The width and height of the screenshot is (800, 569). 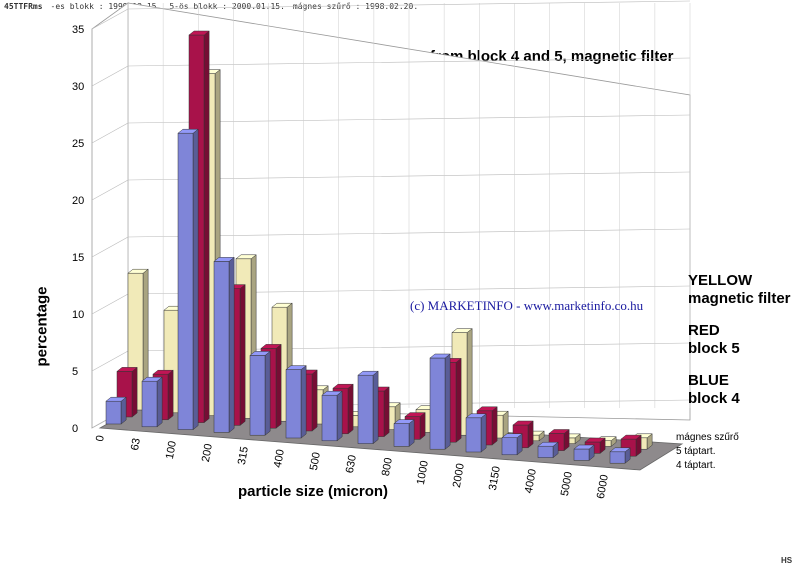 What do you see at coordinates (355, 6) in the screenshot?
I see `header-filter: mágnes szűrő : 1998.02.20.` at bounding box center [355, 6].